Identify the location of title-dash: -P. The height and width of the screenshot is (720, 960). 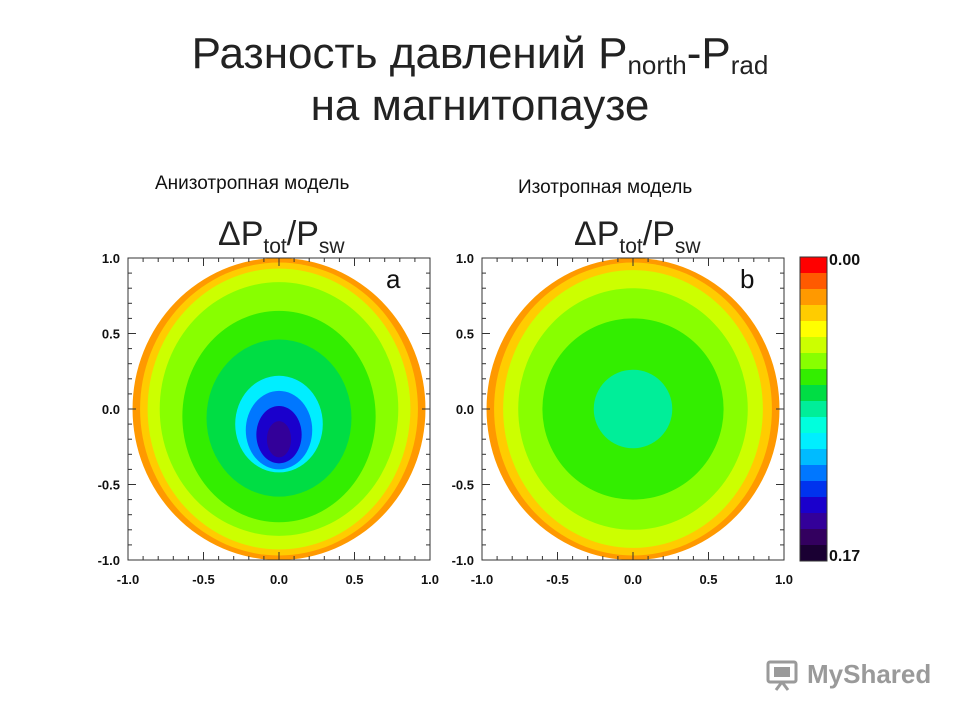
(708, 53).